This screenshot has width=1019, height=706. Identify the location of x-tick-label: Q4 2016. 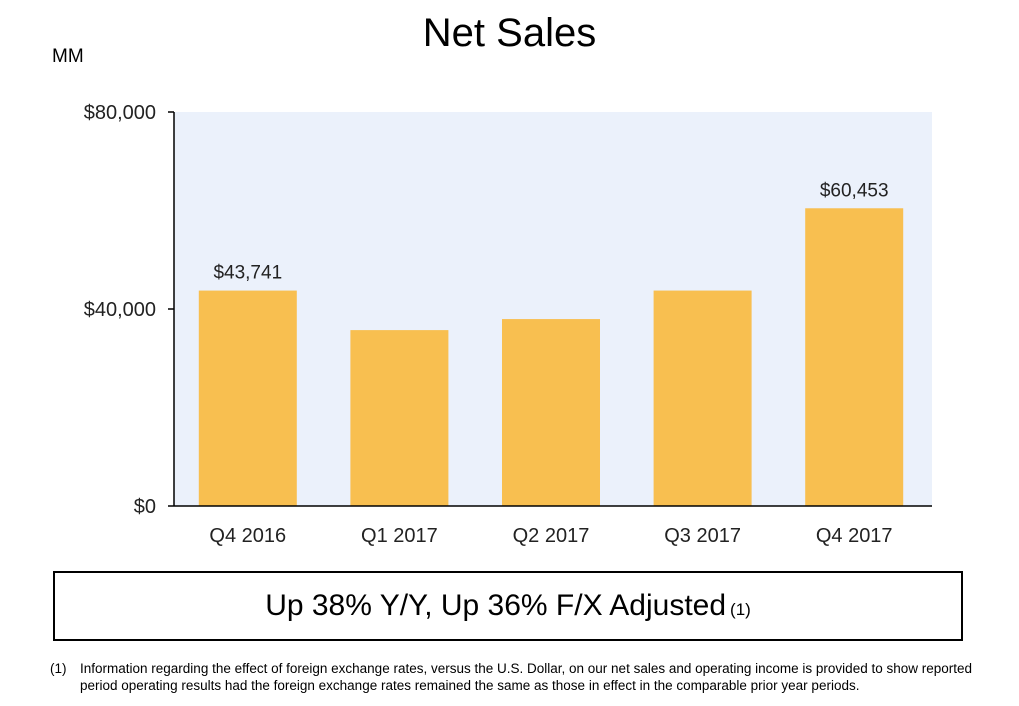
(247, 536).